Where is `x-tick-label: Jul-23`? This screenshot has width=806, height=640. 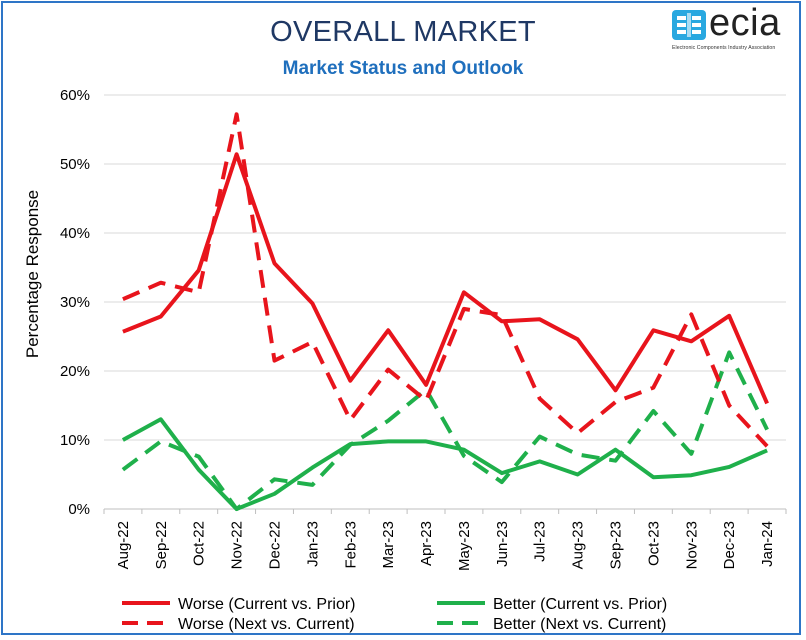 x-tick-label: Jul-23 is located at coordinates (540, 541).